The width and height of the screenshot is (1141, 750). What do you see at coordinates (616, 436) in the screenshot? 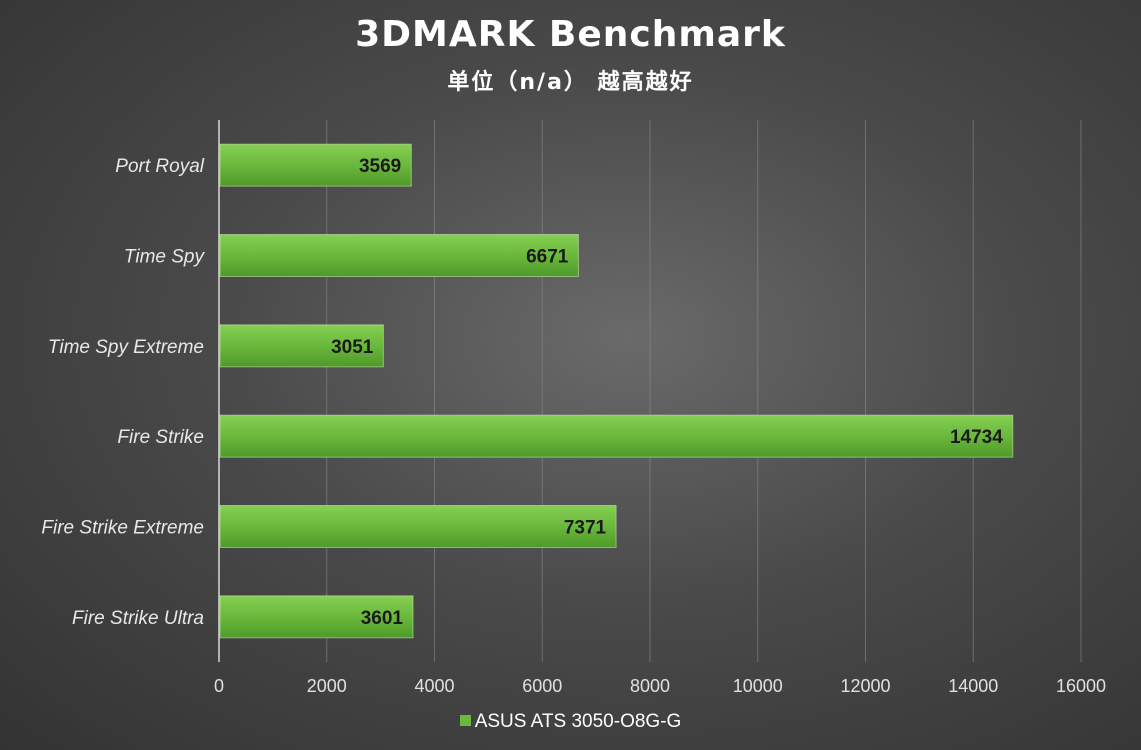
I see `bar-fire-strike` at bounding box center [616, 436].